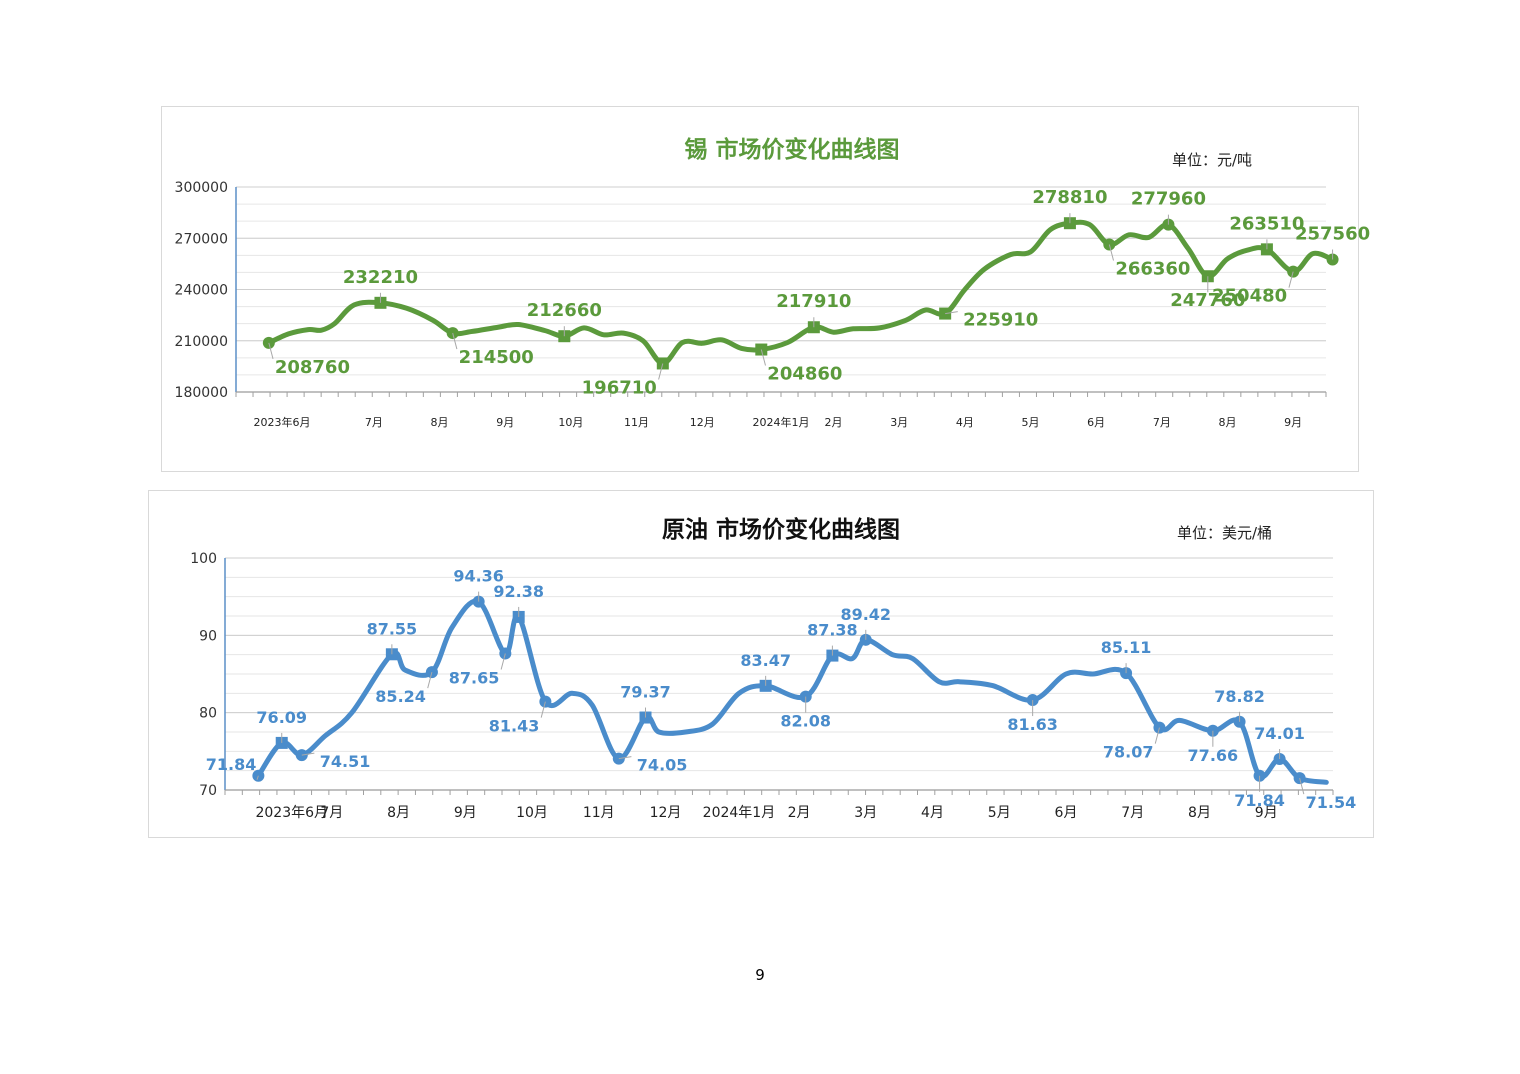 This screenshot has height=1074, width=1520. I want to click on oil-data-label: 85.11, so click(1126, 647).